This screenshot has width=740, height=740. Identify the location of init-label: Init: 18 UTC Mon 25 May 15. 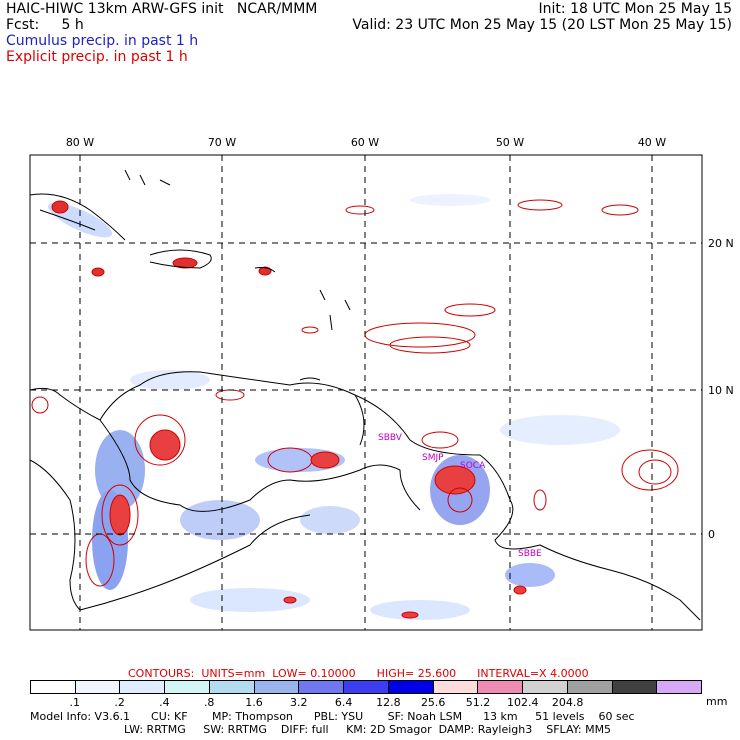
(635, 9).